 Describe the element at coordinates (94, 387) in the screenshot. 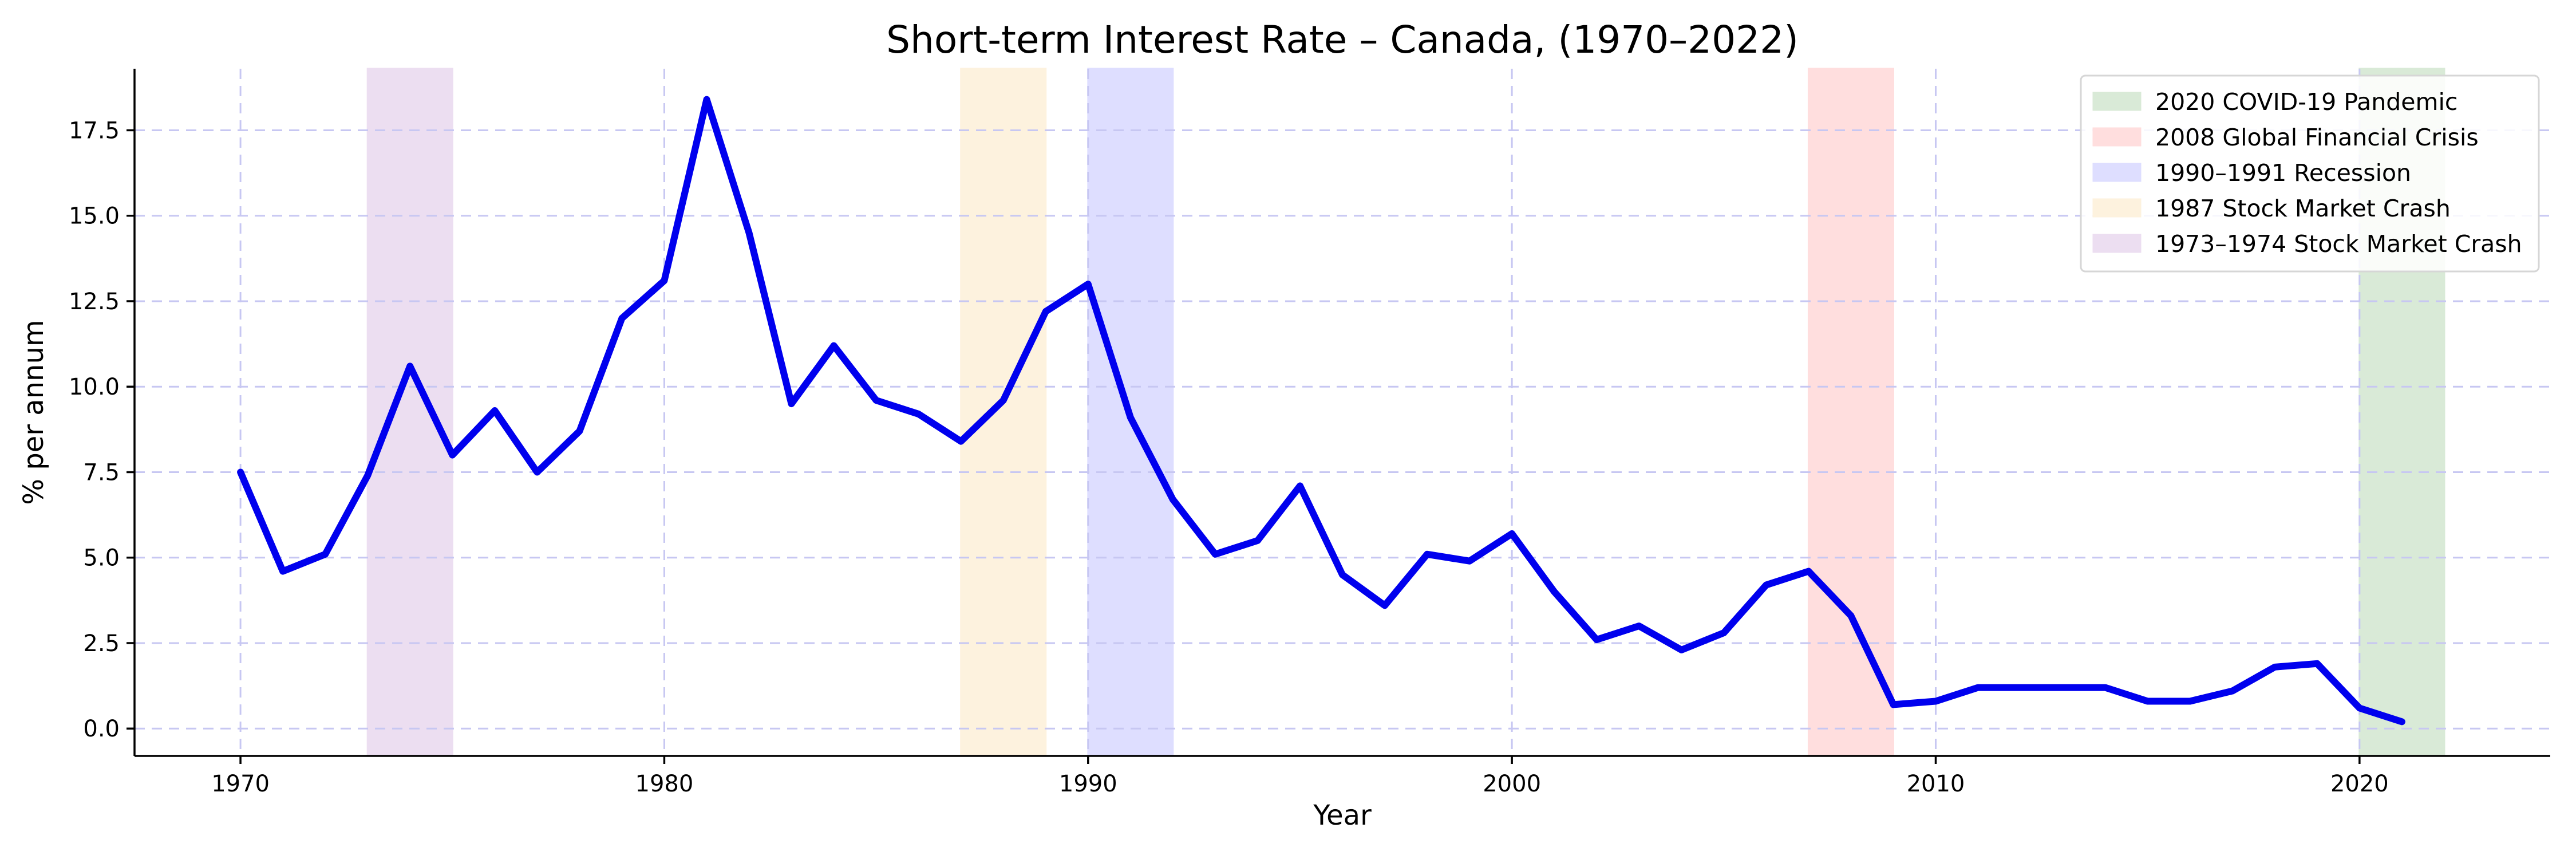

I see `y-tick-label: 10.0` at that location.